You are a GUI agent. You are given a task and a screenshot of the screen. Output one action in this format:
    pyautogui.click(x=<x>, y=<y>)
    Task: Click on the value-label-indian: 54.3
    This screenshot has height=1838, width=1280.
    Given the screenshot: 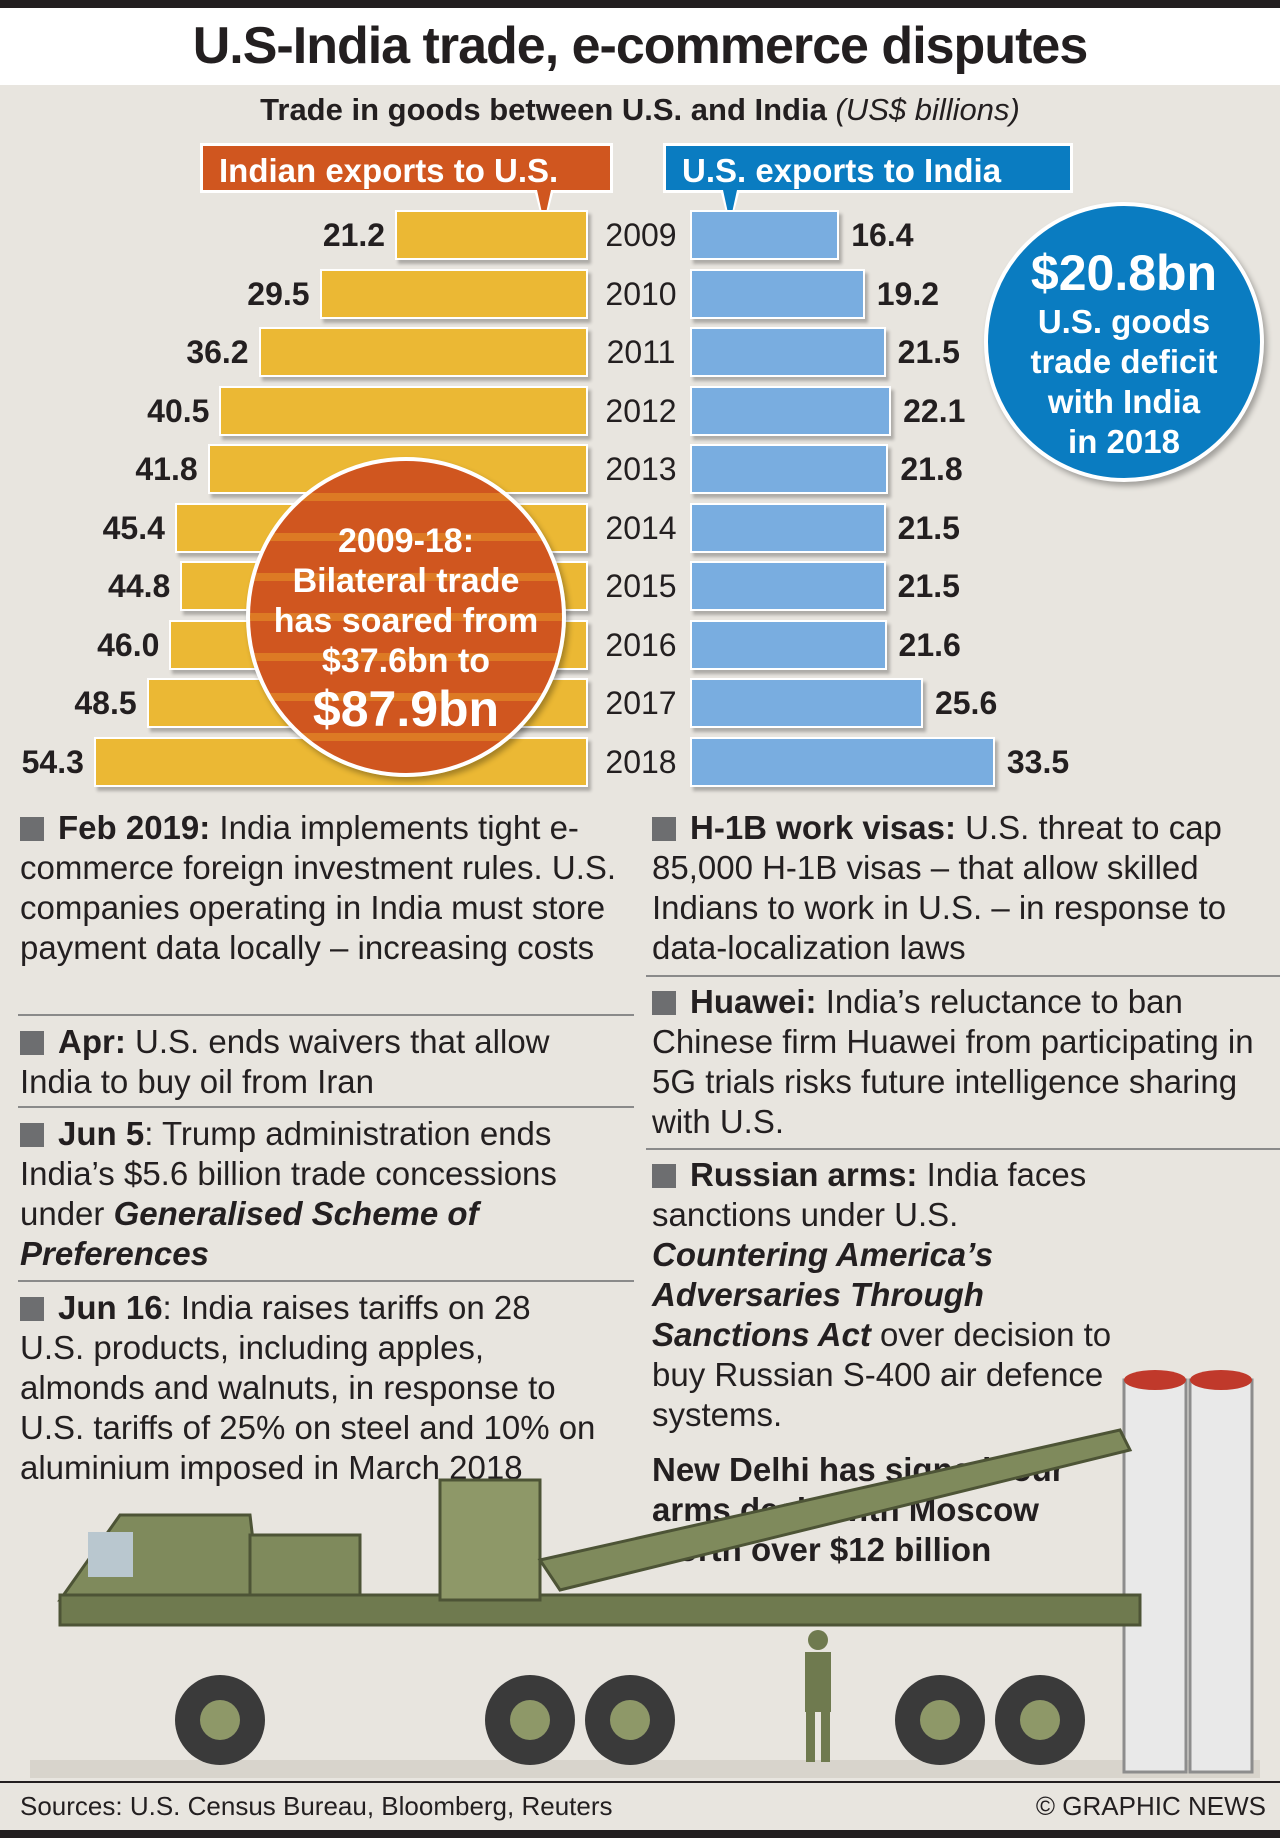 What is the action you would take?
    pyautogui.click(x=52, y=761)
    